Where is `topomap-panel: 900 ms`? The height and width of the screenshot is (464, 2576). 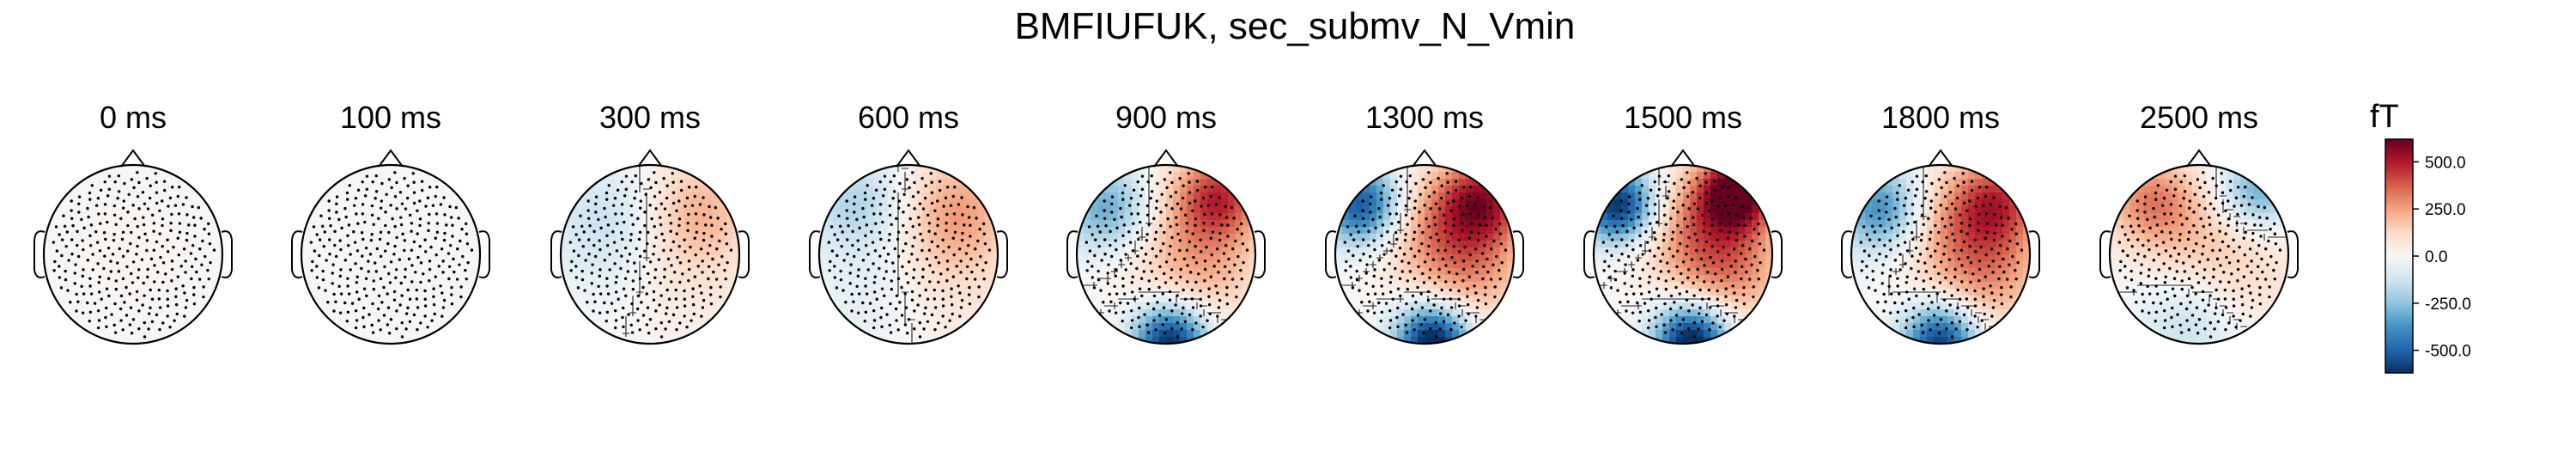 topomap-panel: 900 ms is located at coordinates (1166, 222).